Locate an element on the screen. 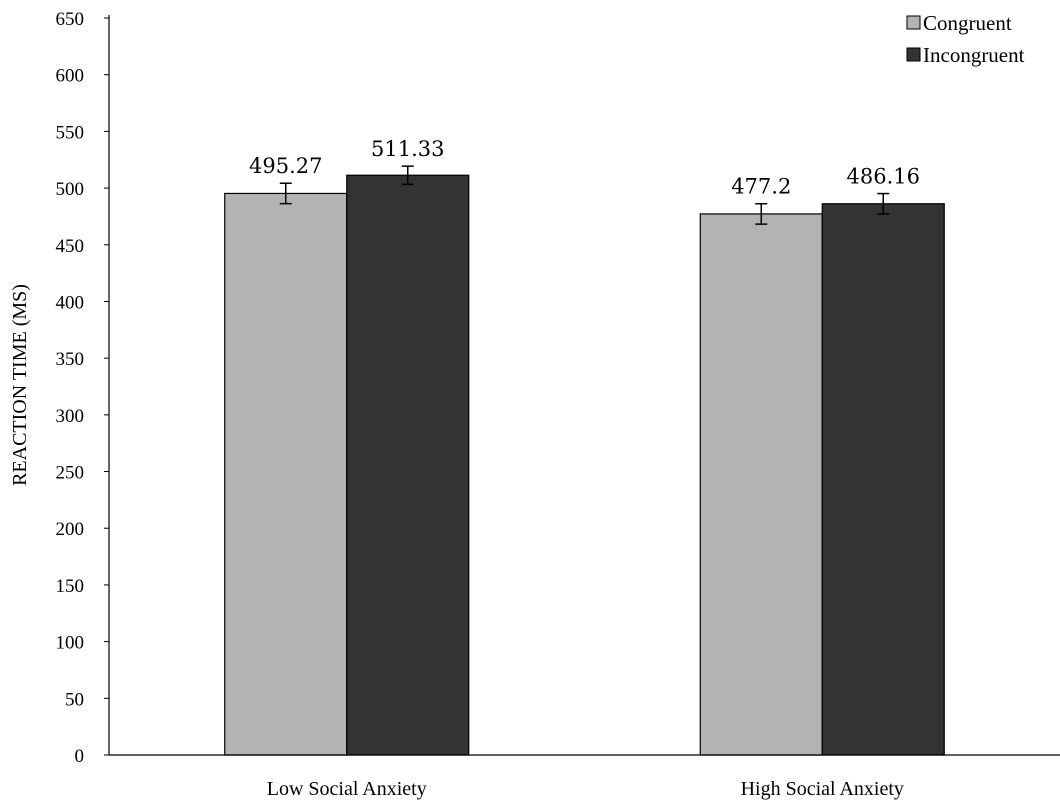 Image resolution: width=1060 pixels, height=806 pixels. legend-label-congruent: Congruent is located at coordinates (967, 23).